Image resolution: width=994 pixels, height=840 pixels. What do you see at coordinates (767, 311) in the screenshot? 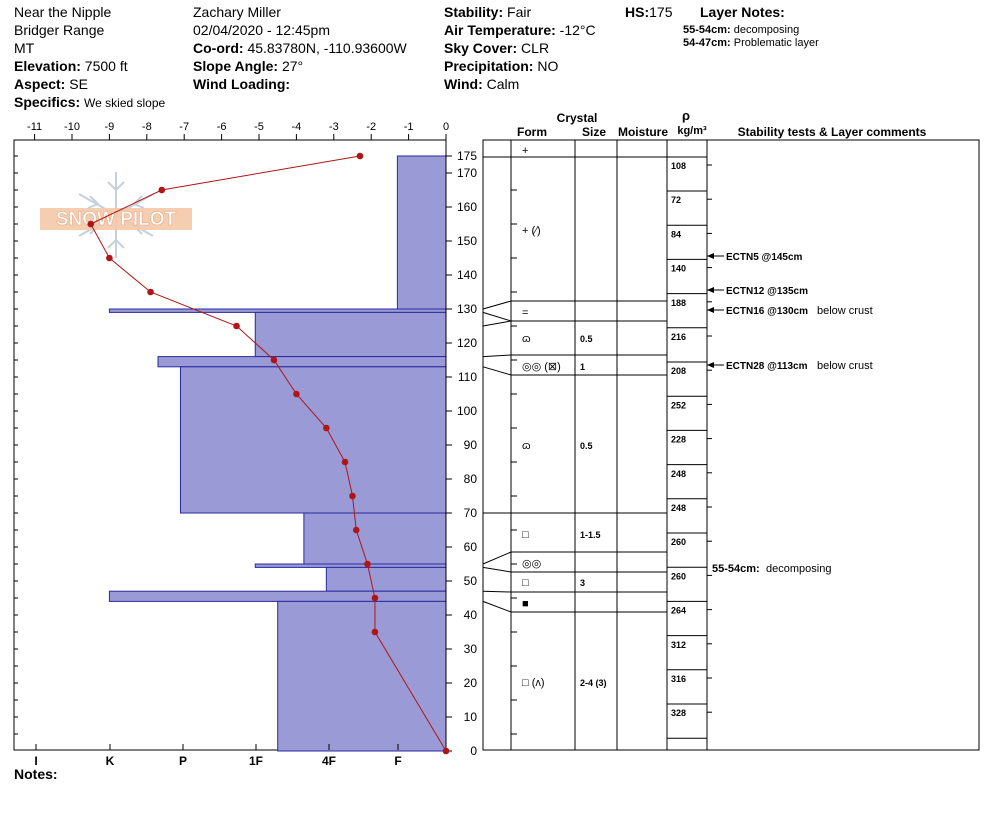
I see `stability-test-label-2: ECTN16 @130cm` at bounding box center [767, 311].